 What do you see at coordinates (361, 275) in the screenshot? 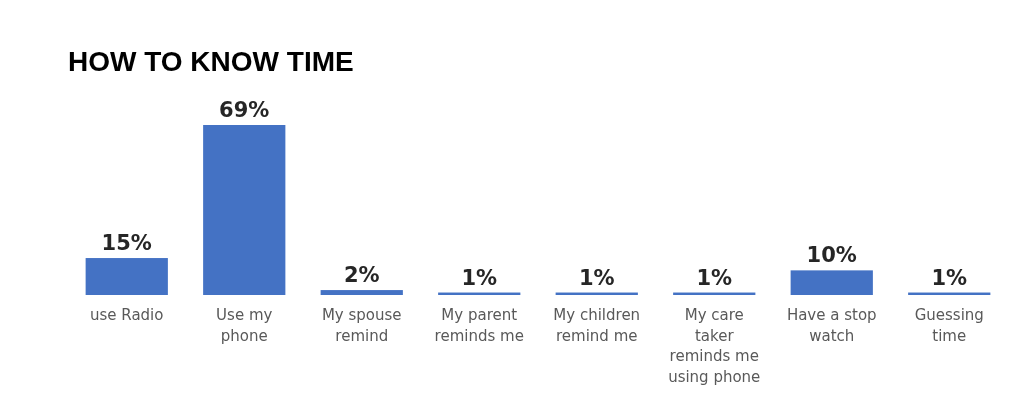
I see `data-label: 2%` at bounding box center [361, 275].